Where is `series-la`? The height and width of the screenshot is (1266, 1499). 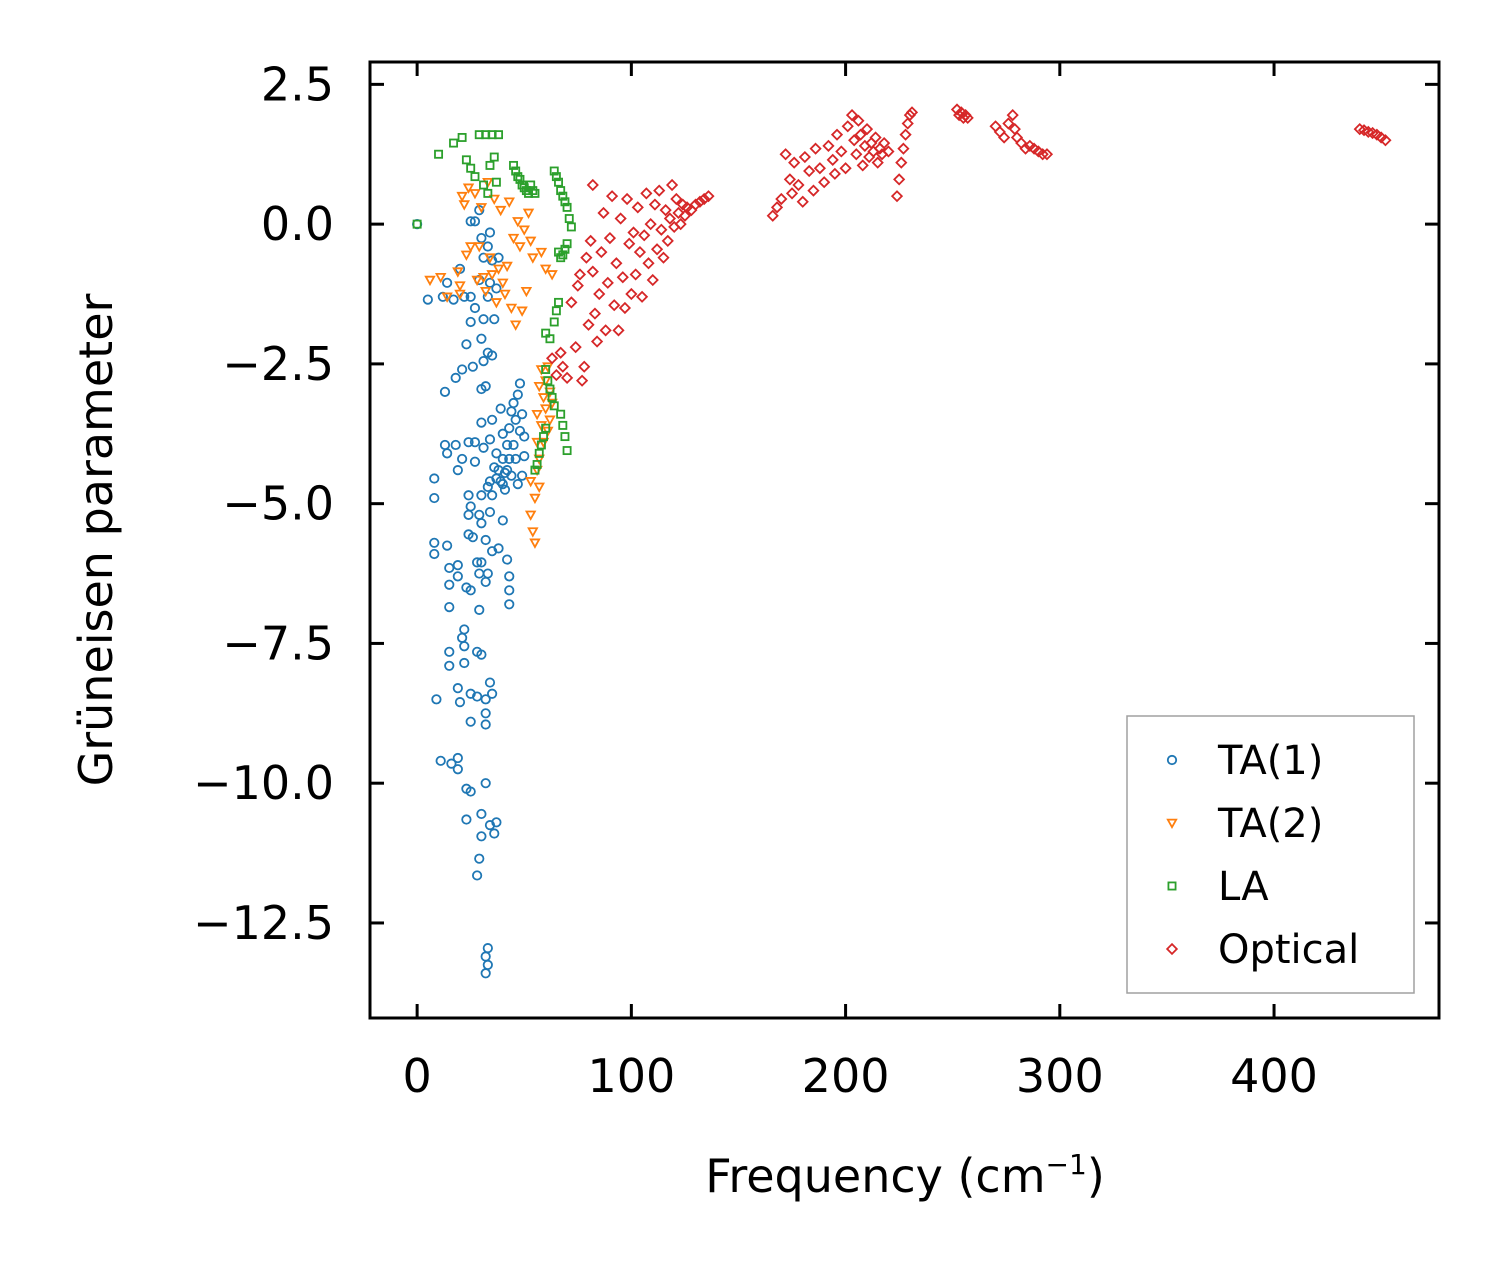 series-la is located at coordinates (494, 302).